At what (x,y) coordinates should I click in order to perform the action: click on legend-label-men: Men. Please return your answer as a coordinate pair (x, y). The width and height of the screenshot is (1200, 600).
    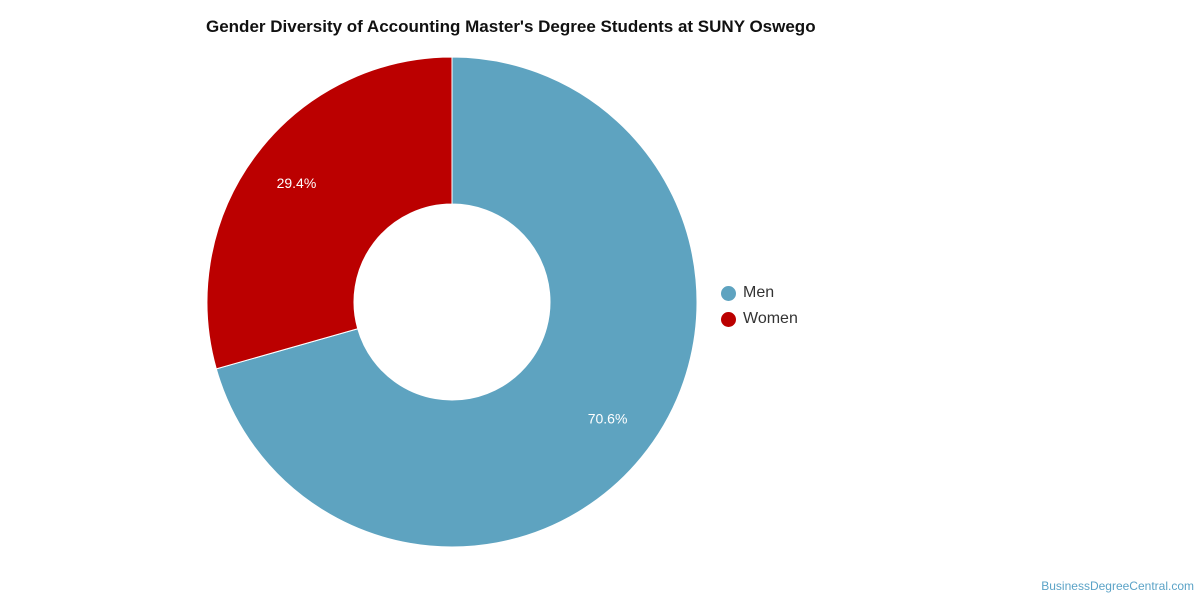
    Looking at the image, I should click on (759, 292).